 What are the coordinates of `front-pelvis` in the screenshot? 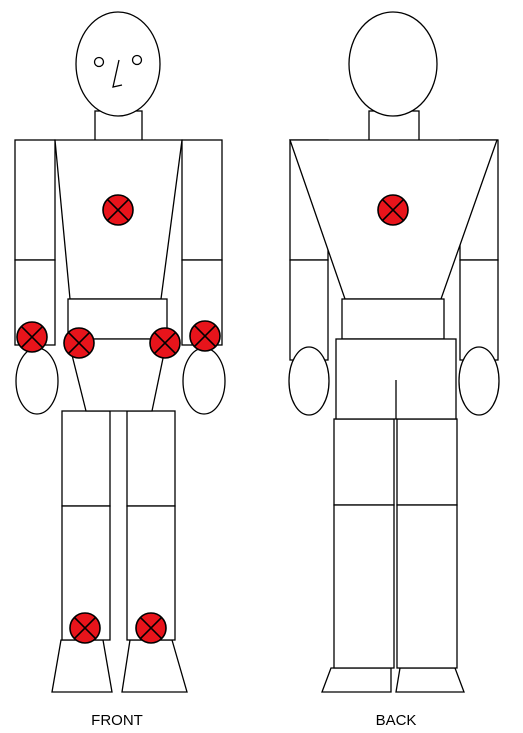 It's located at (117, 375).